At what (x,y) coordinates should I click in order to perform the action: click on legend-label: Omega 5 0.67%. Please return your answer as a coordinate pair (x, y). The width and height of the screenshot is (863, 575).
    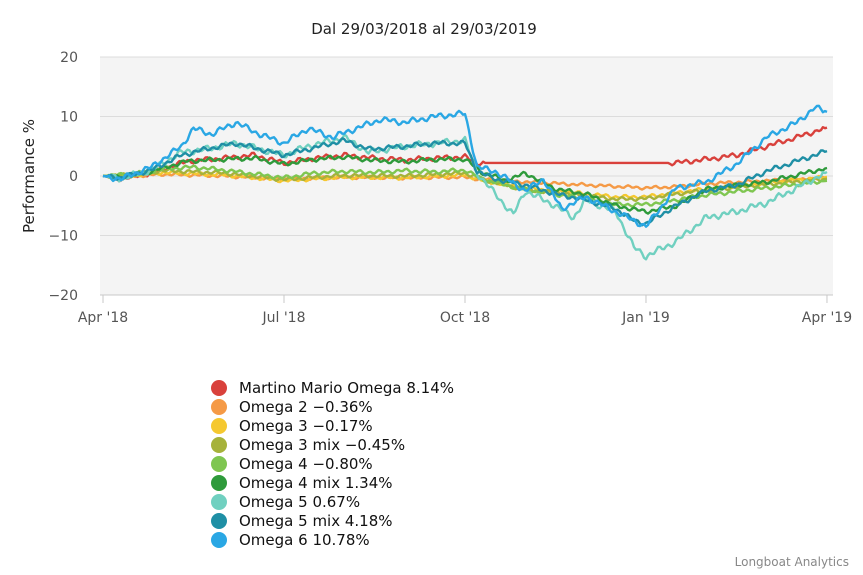
    Looking at the image, I should click on (300, 501).